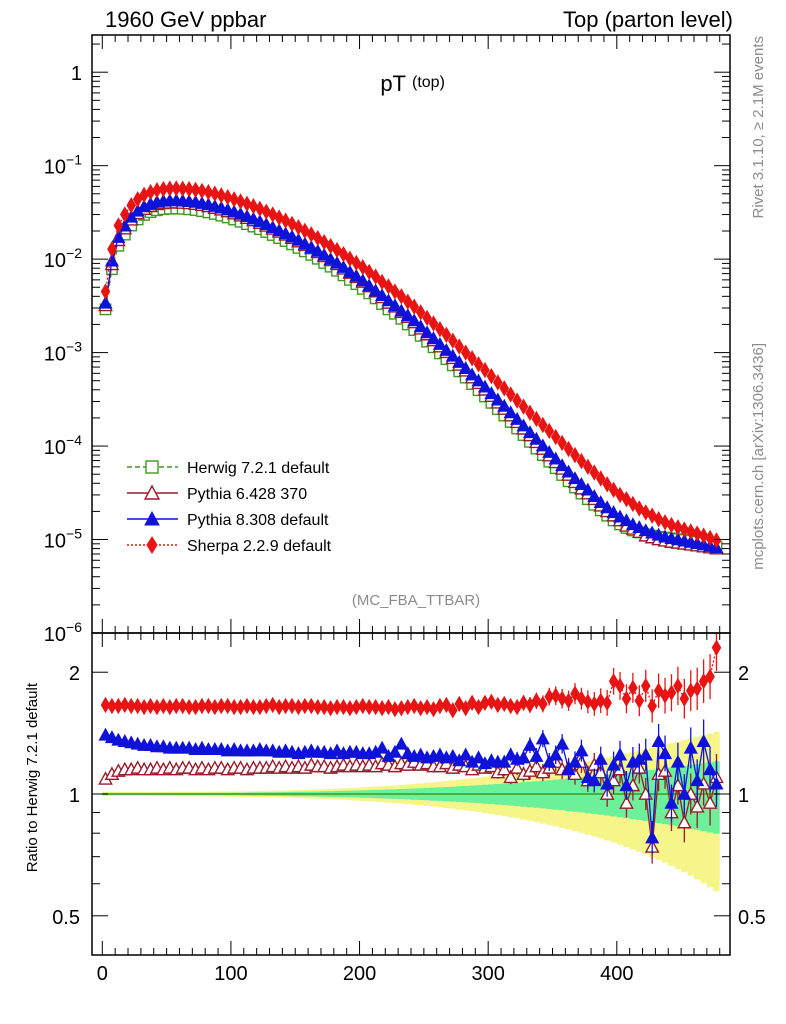 This screenshot has width=786, height=1024. I want to click on x-tick-label: 400, so click(616, 974).